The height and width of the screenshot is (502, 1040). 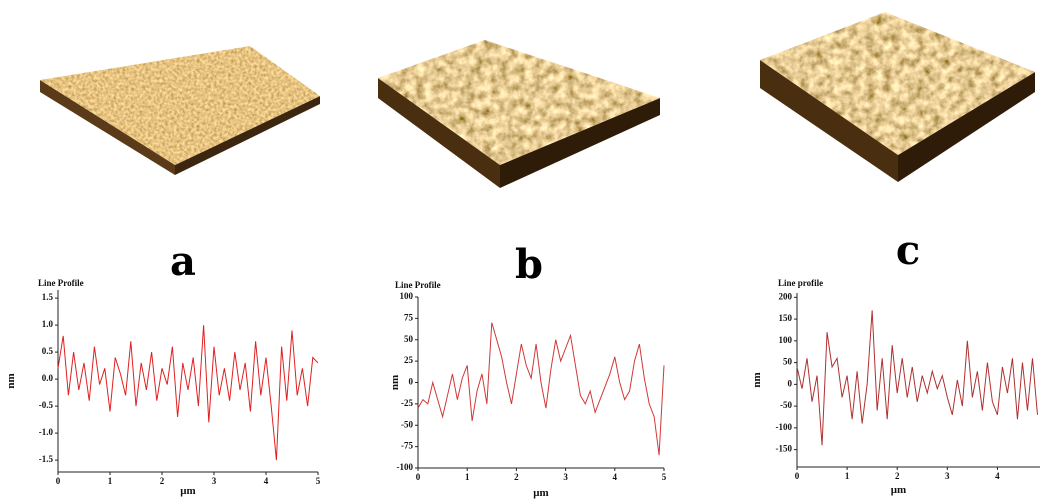 What do you see at coordinates (48, 297) in the screenshot?
I see `y-tick-label: 1.5` at bounding box center [48, 297].